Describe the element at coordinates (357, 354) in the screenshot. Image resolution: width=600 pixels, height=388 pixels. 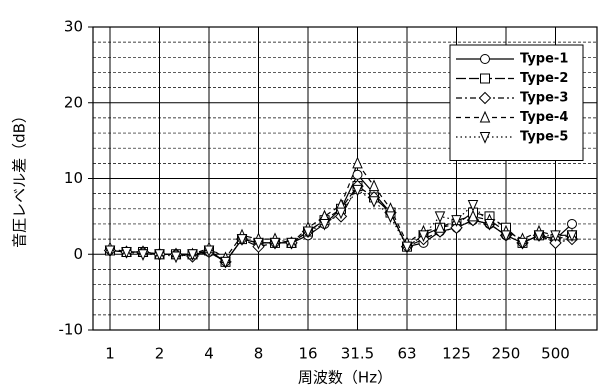
I see `x-tick-label: 31.5` at that location.